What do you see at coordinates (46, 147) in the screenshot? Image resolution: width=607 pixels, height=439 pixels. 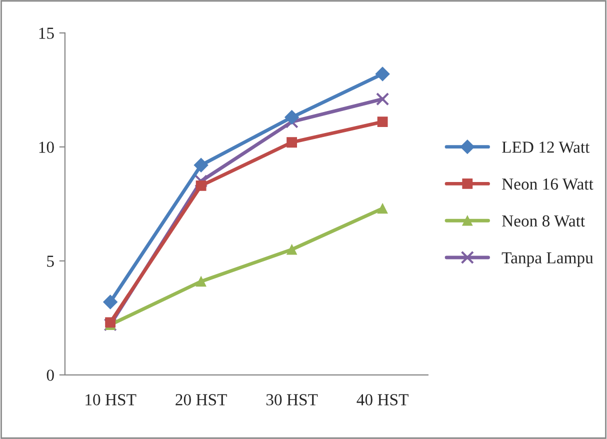 I see `y-tick-label: 10` at bounding box center [46, 147].